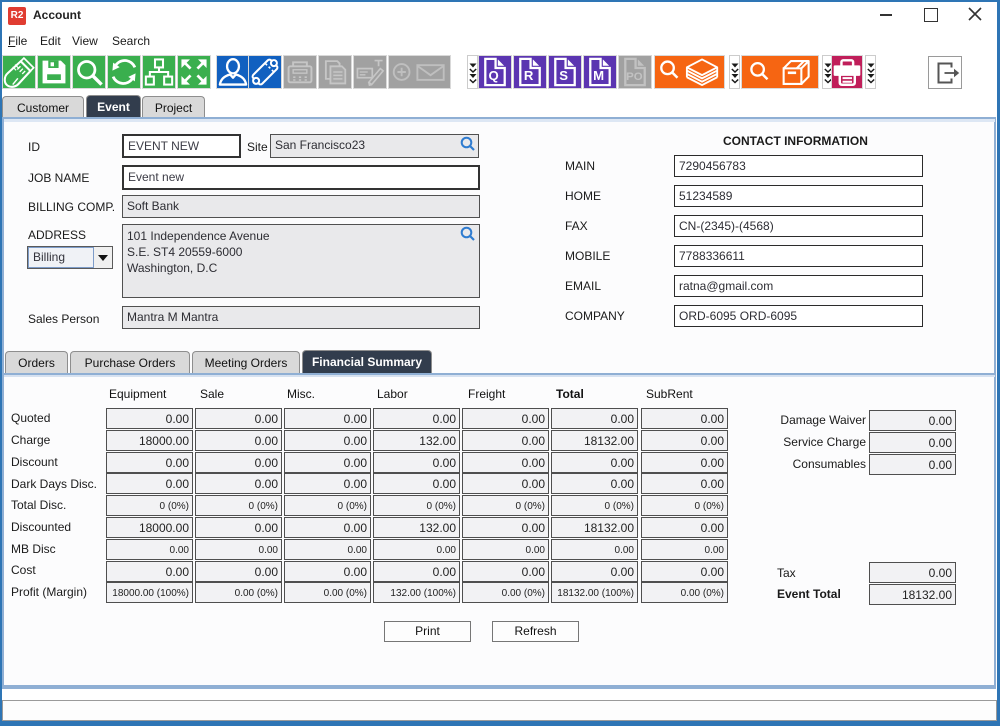  Describe the element at coordinates (494, 75) in the screenshot. I see `svg-text: Q` at that location.